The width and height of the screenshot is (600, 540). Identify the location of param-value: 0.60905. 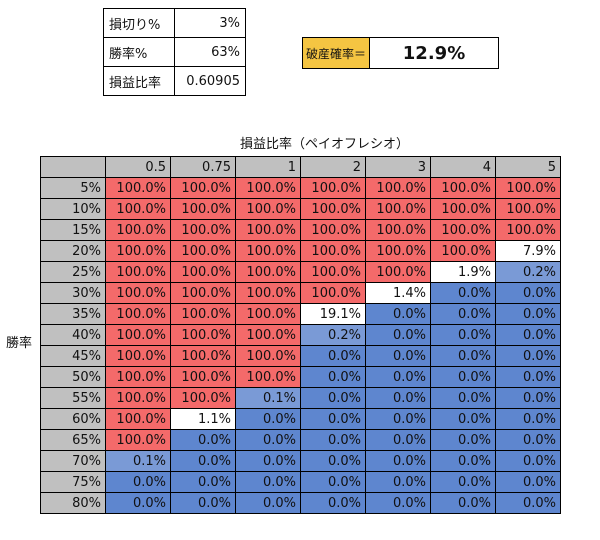
(210, 81).